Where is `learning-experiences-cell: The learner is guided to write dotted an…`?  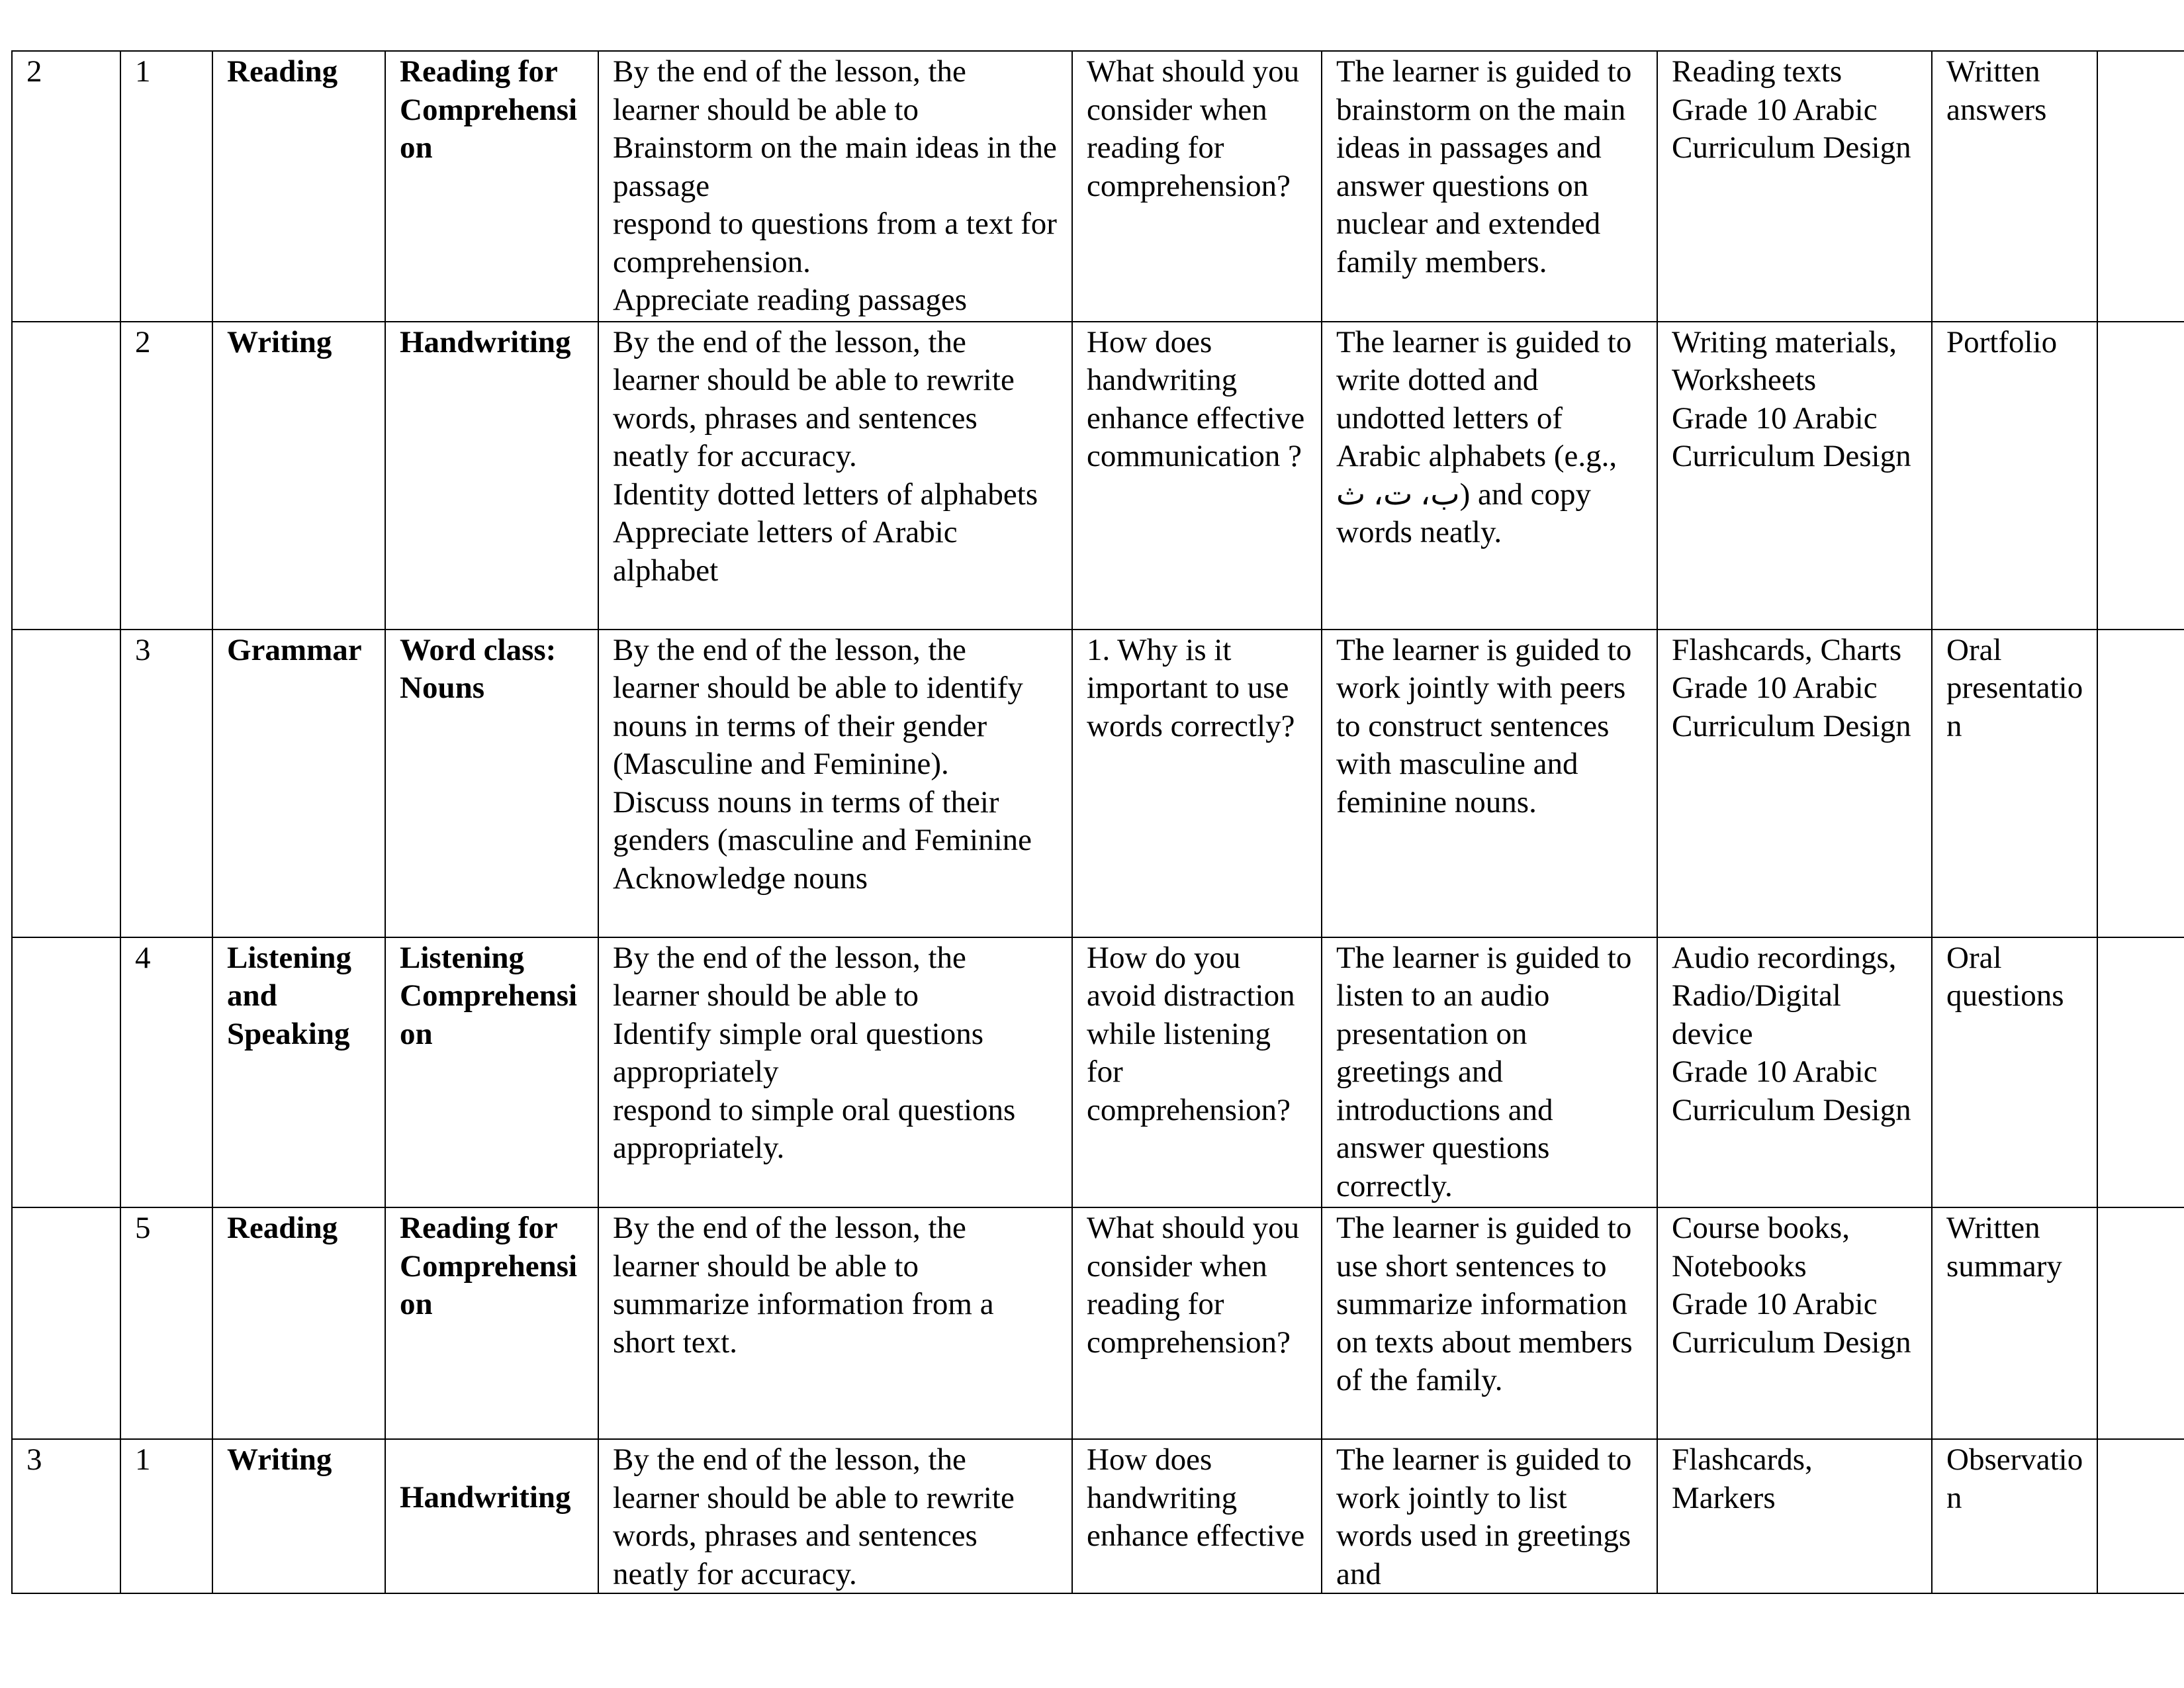
learning-experiences-cell: The learner is guided to write dotted an… is located at coordinates (1490, 475).